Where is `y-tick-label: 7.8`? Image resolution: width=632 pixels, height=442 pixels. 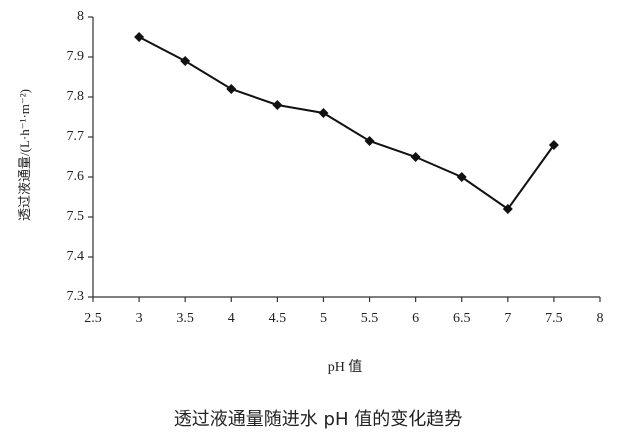 y-tick-label: 7.8 is located at coordinates (76, 96).